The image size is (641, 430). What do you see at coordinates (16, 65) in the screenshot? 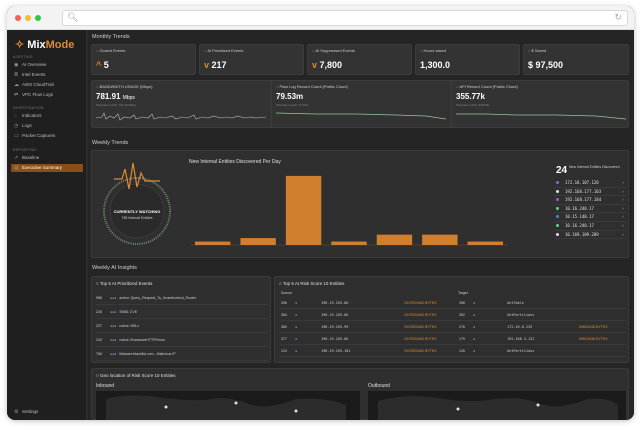
I see `eye-icon: ◉` at bounding box center [16, 65].